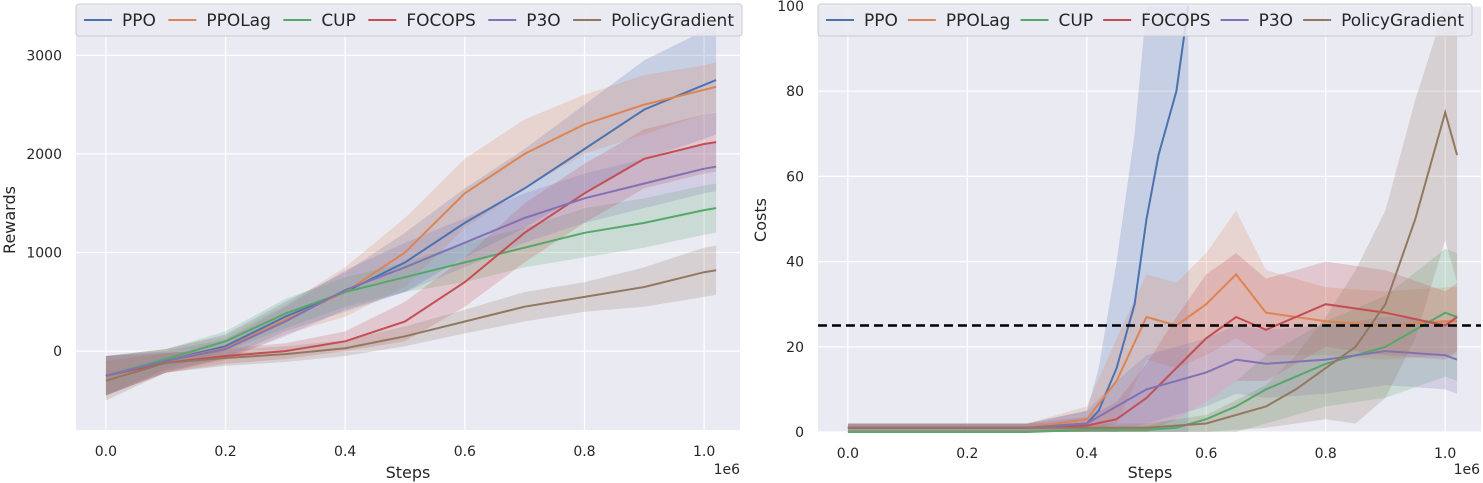  What do you see at coordinates (411, 325) in the screenshot?
I see `series-line-policygradient` at bounding box center [411, 325].